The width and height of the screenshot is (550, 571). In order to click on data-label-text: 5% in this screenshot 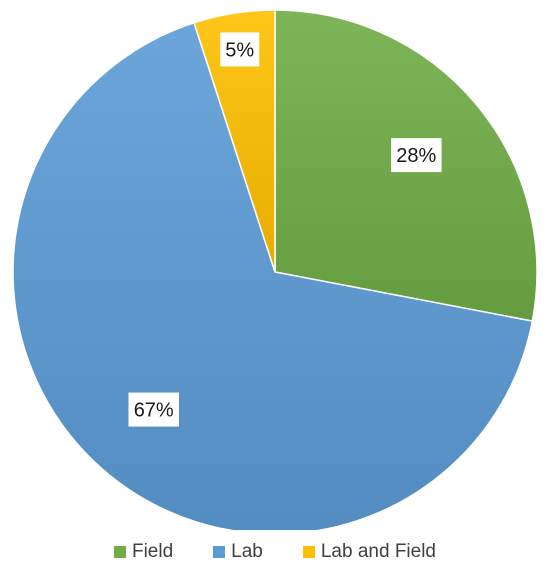, I will do `click(239, 50)`.